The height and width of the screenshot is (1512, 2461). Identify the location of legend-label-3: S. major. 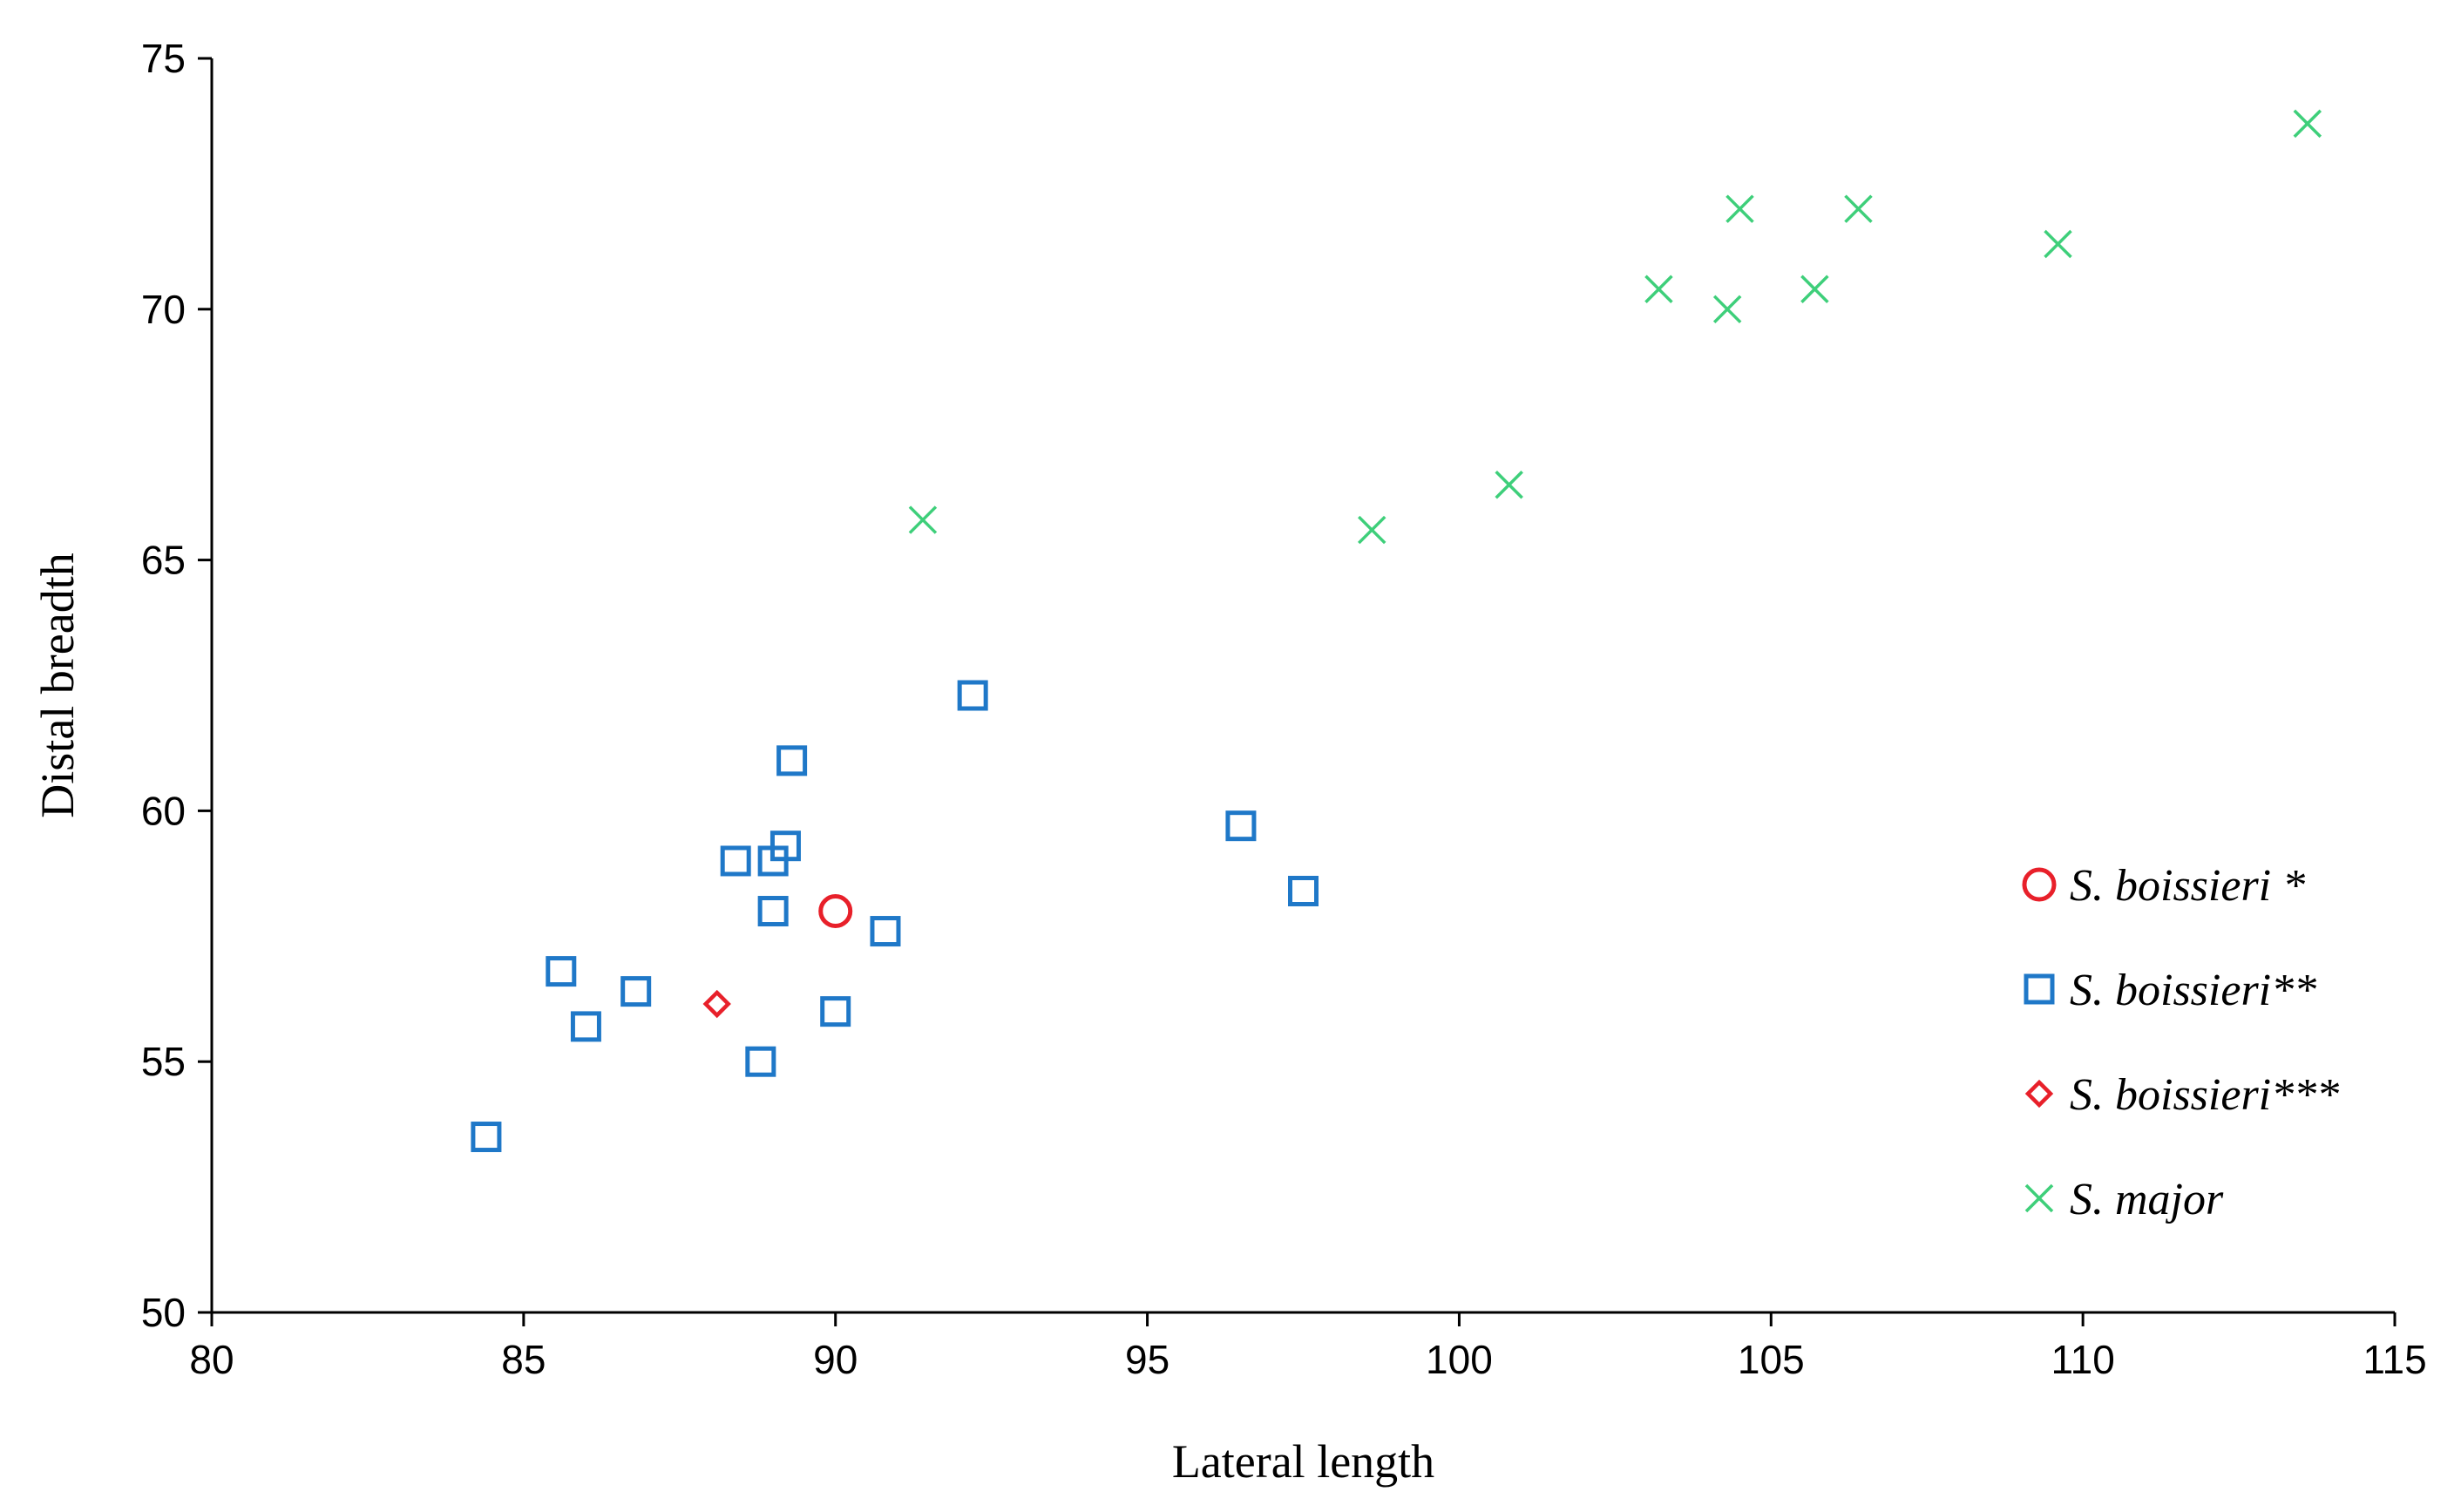
(2147, 1199).